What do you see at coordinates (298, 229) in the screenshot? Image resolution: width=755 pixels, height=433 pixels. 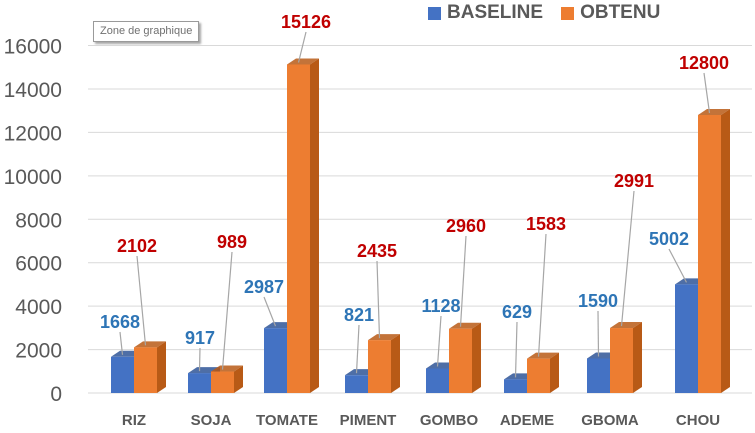 I see `bar-tomate-obtenu` at bounding box center [298, 229].